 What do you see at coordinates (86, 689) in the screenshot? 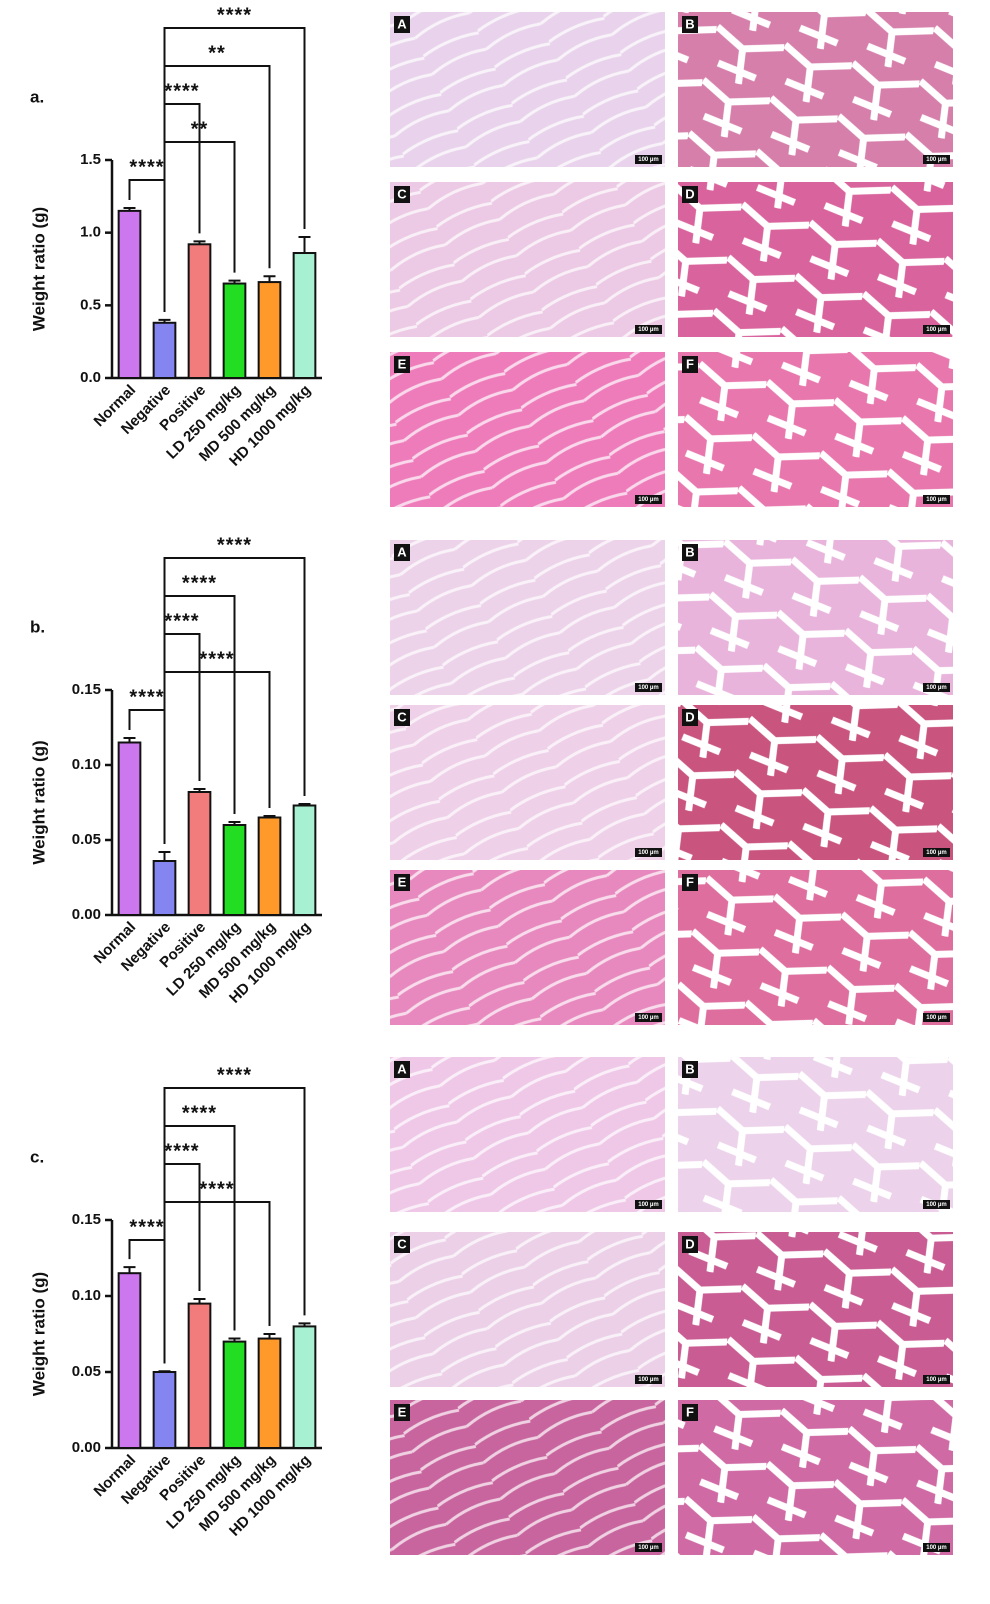
I see `y-tick-label: 0.15` at bounding box center [86, 689].